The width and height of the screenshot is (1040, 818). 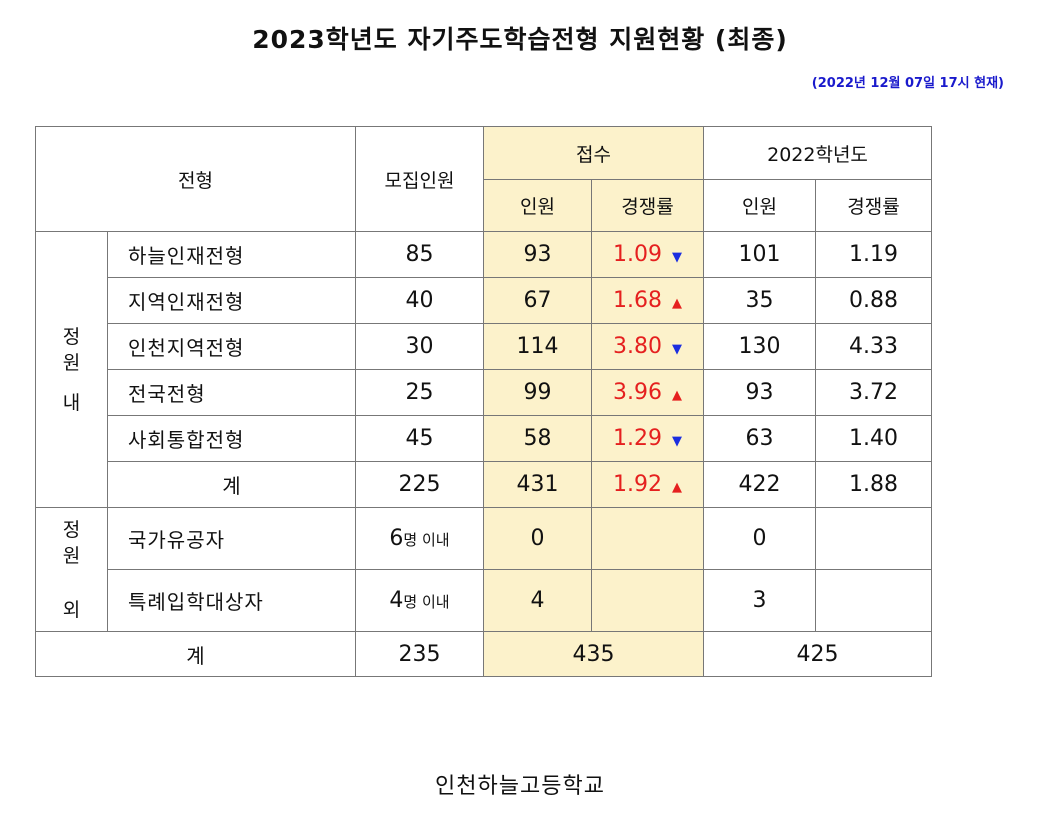 I want to click on header-row-2: 인원 경쟁률 인원 경쟁률, so click(x=484, y=205).